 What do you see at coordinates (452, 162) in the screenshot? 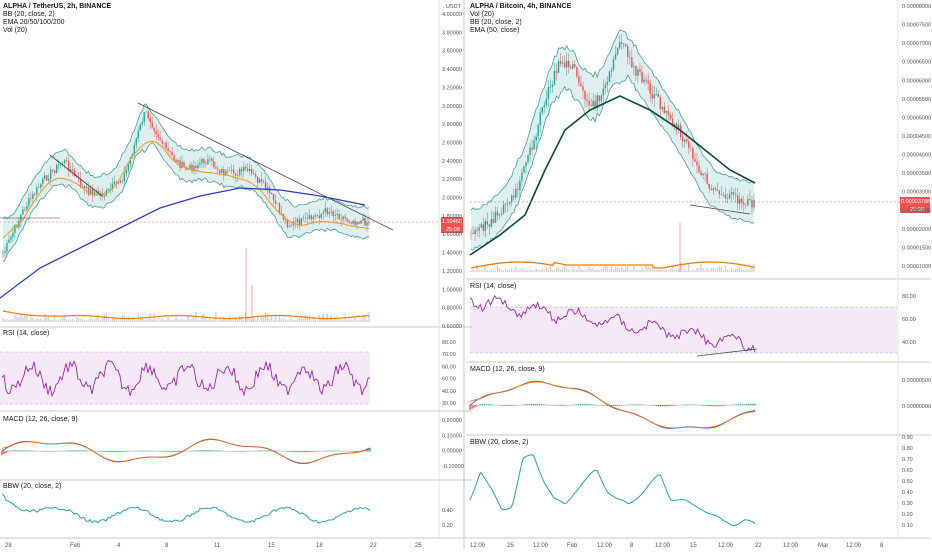
I see `left-price-axis-tick-8: 2.40000` at bounding box center [452, 162].